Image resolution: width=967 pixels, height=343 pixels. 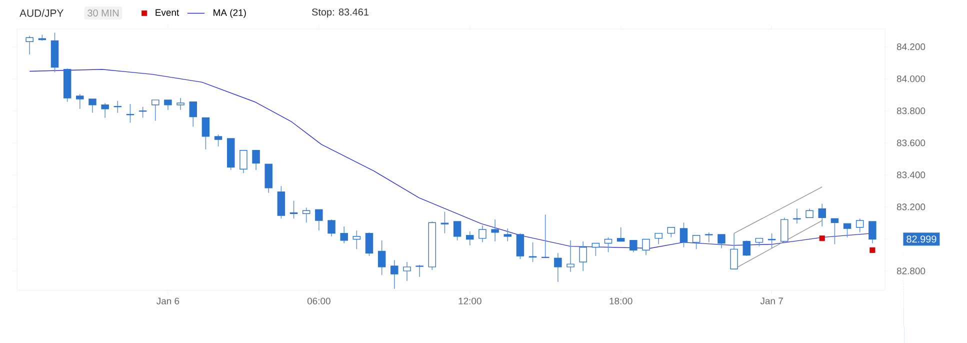 What do you see at coordinates (103, 13) in the screenshot?
I see `chart-subtitle: 30 MIN` at bounding box center [103, 13].